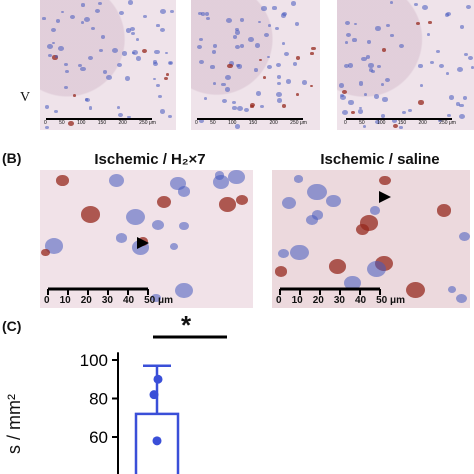 The image size is (474, 474). I want to click on tick-label: 10, so click(65, 300).